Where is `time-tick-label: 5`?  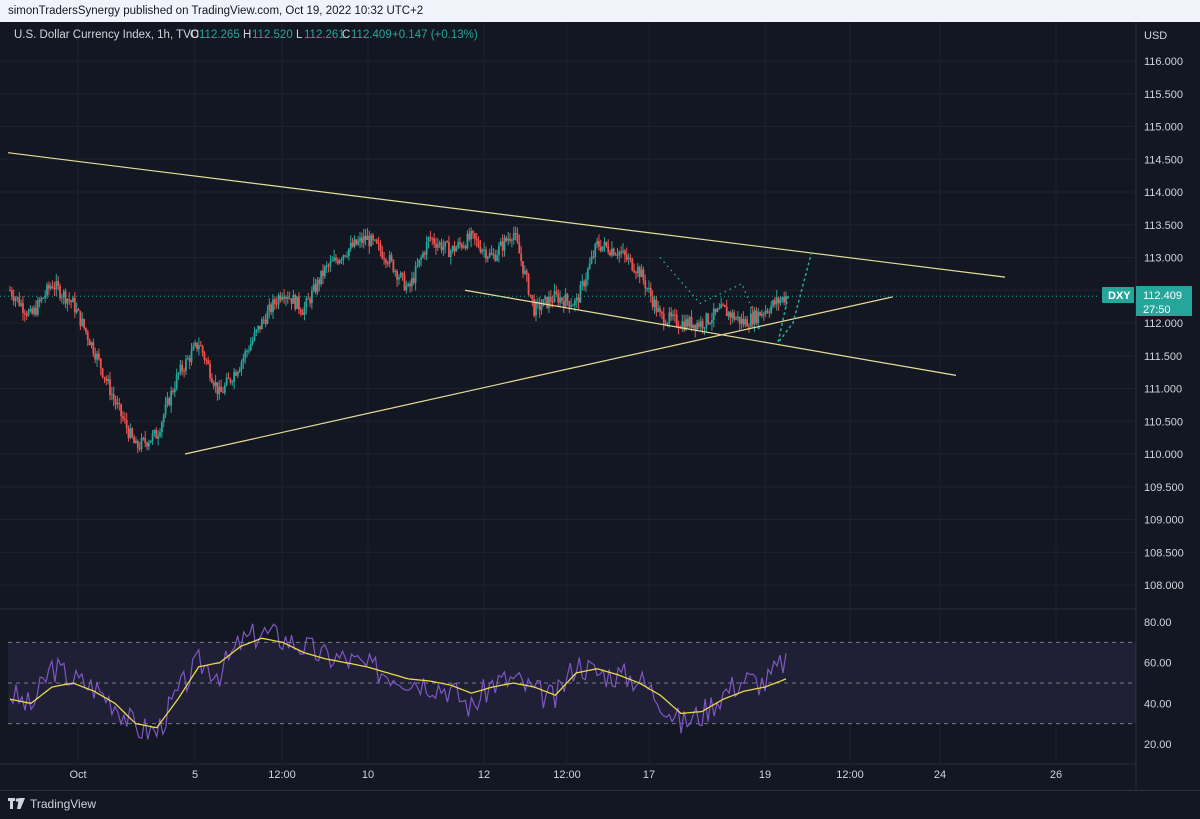 time-tick-label: 5 is located at coordinates (195, 775).